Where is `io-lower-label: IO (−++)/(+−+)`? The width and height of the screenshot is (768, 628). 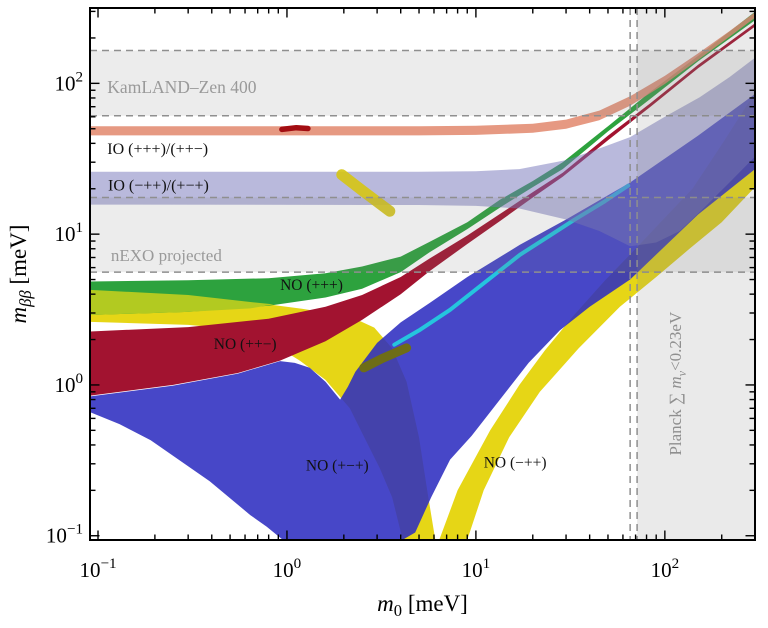 io-lower-label: IO (−++)/(+−+) is located at coordinates (158, 186).